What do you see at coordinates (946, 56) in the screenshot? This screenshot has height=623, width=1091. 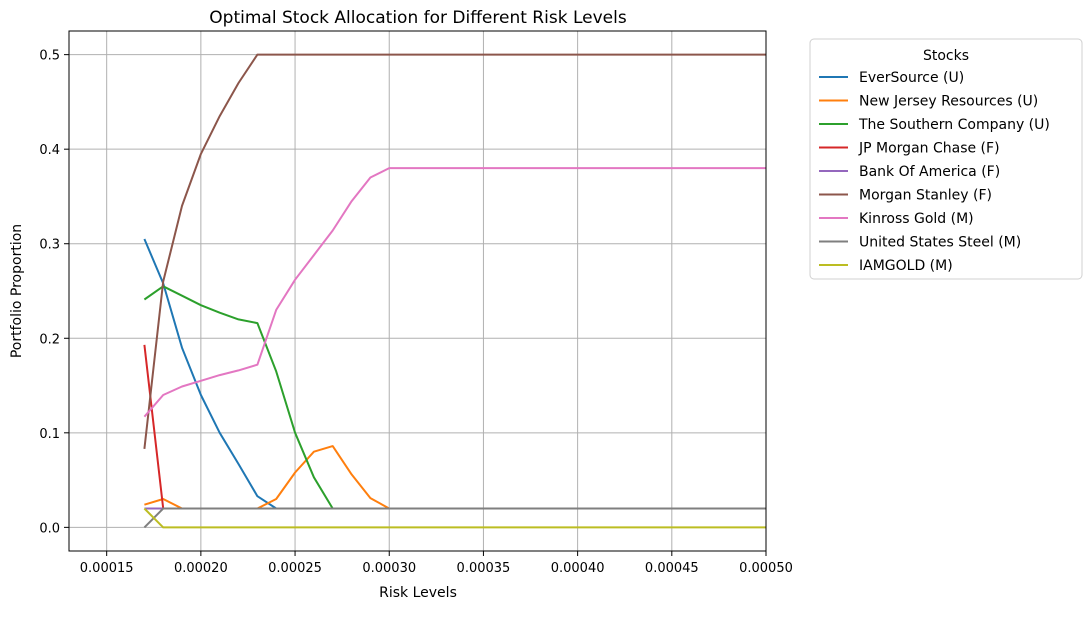 I see `legend-title: Stocks` at bounding box center [946, 56].